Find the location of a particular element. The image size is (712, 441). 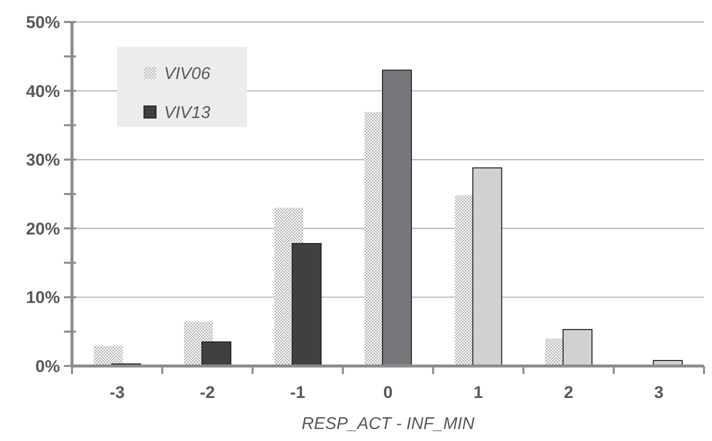

x-tick-label: 1 is located at coordinates (479, 392).